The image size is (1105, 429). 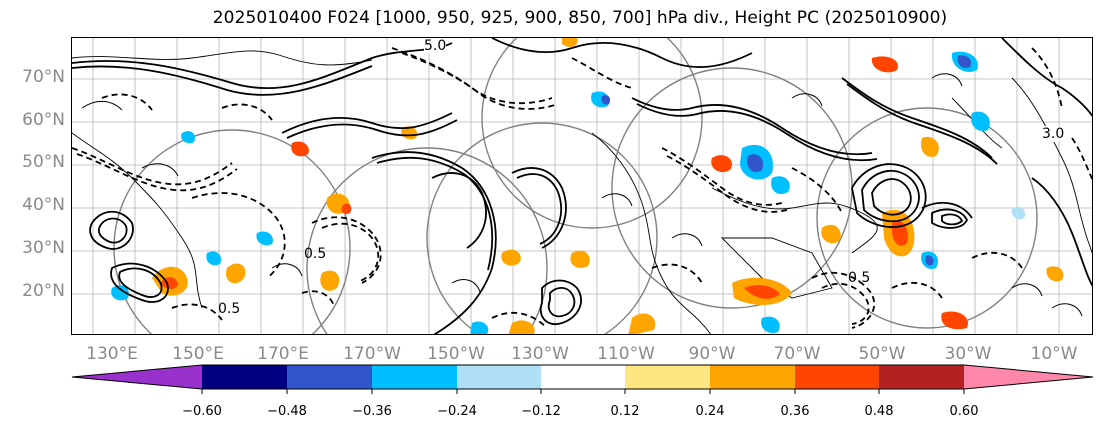 I want to click on colorbar, so click(x=582, y=379).